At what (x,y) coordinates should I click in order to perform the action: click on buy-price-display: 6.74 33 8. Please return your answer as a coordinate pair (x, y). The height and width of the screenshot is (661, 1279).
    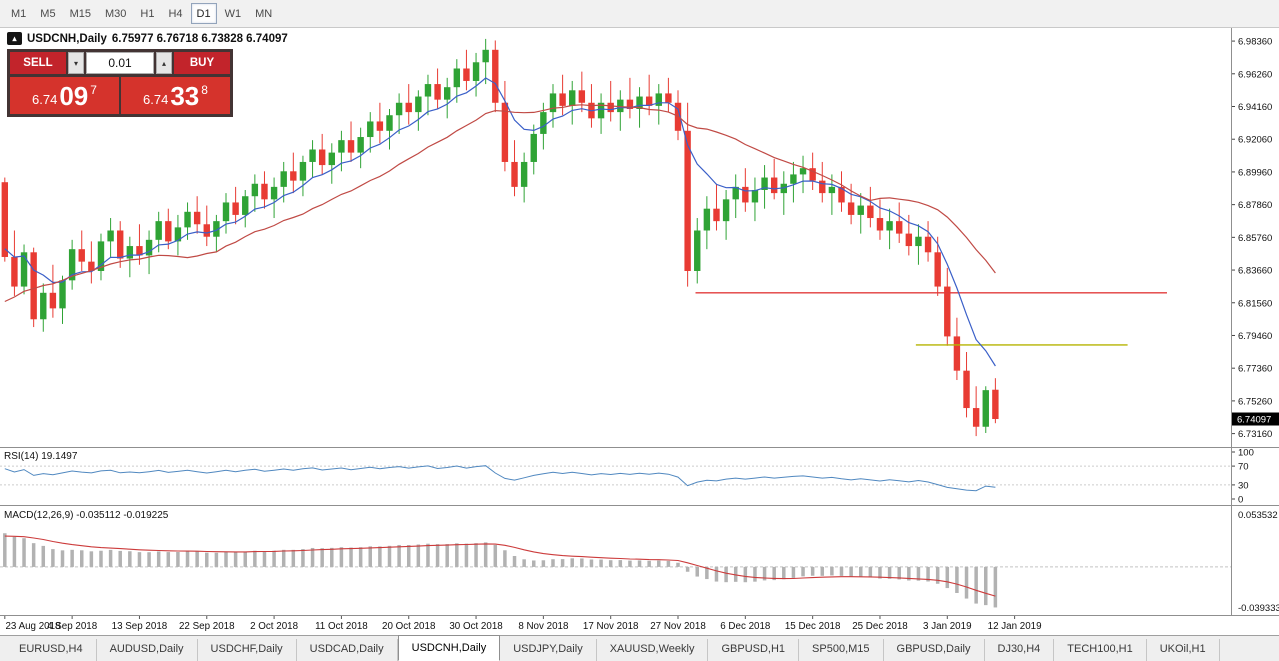
    Looking at the image, I should click on (175, 95).